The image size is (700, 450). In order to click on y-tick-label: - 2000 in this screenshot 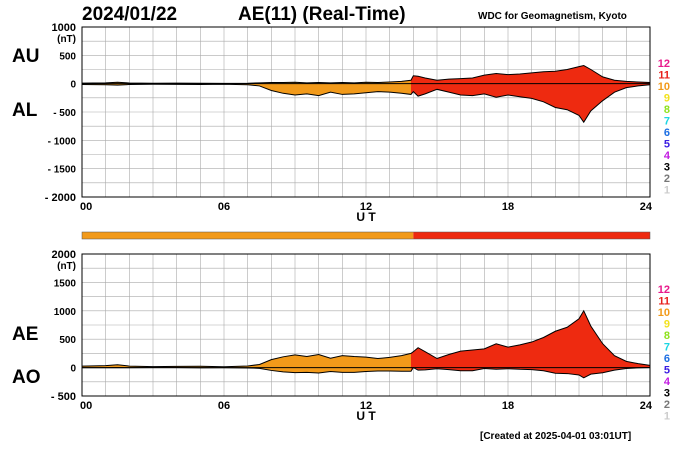, I will do `click(60, 198)`.